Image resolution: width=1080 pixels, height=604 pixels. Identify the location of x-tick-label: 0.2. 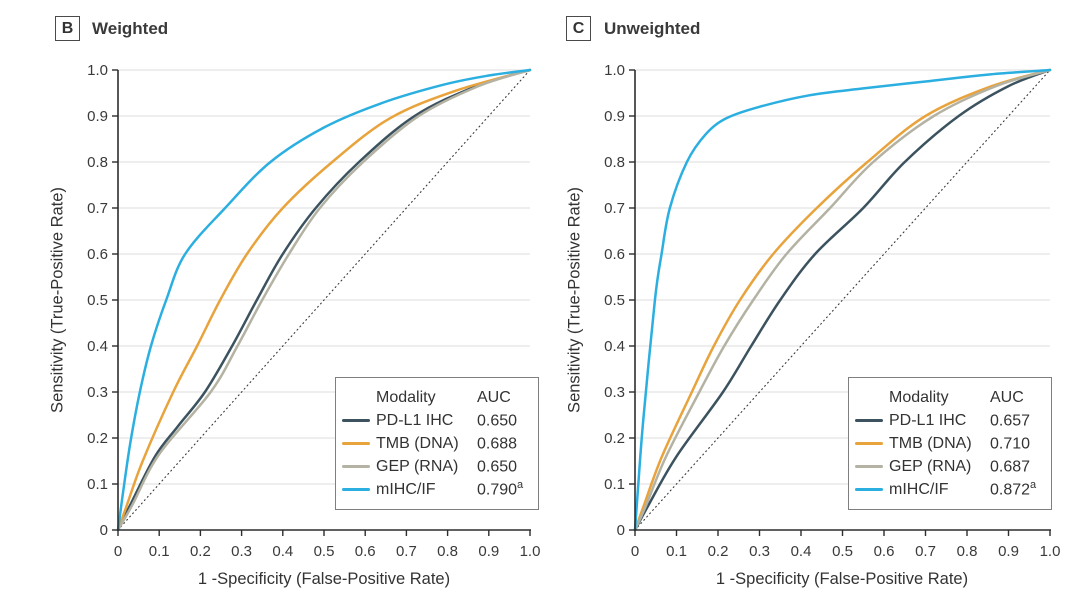
(200, 551).